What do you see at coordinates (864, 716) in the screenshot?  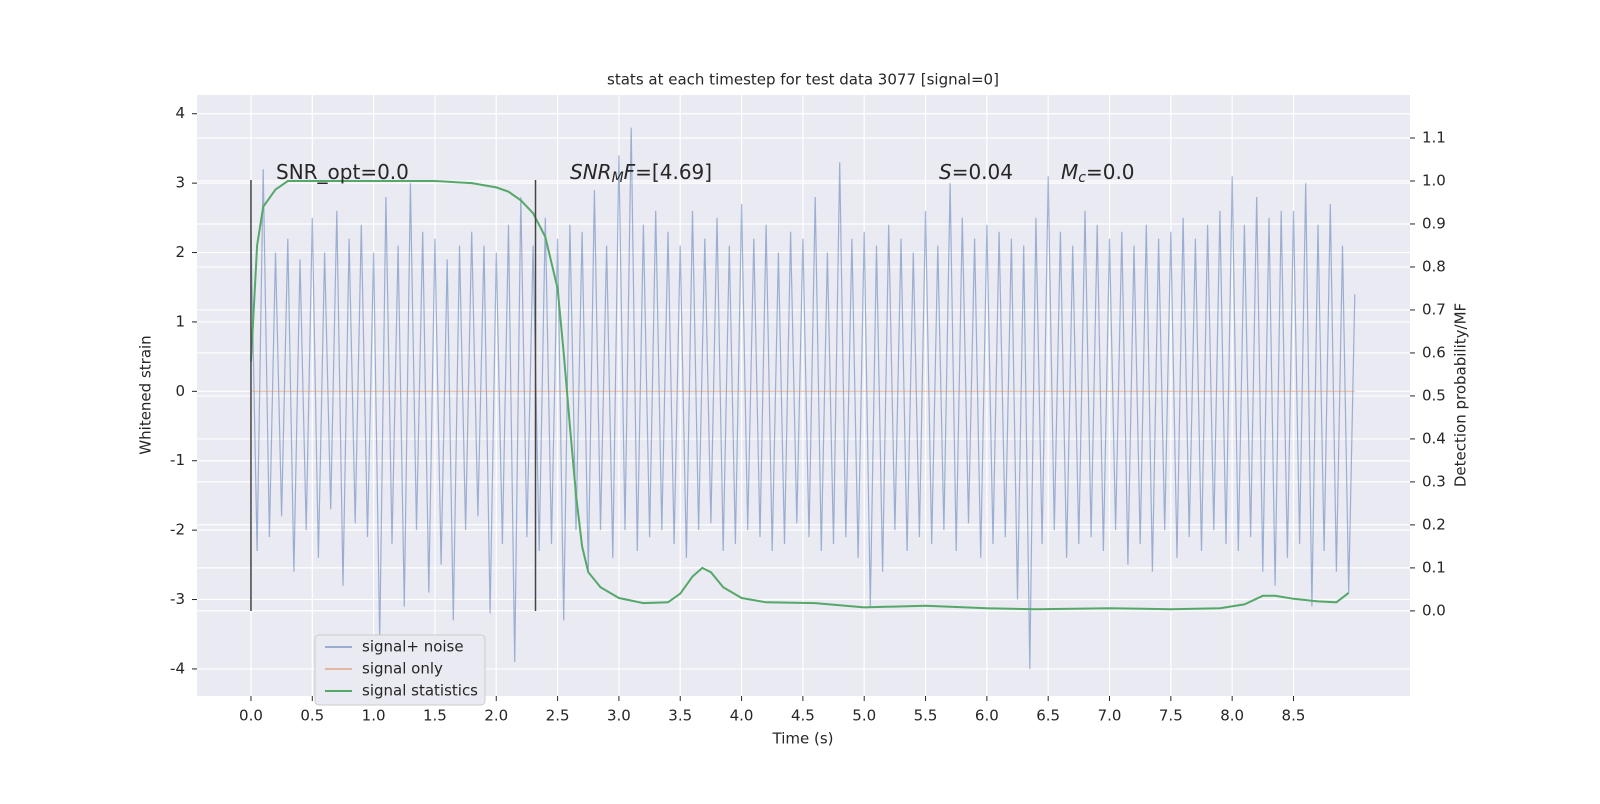 I see `x-tick-label: 5.0` at bounding box center [864, 716].